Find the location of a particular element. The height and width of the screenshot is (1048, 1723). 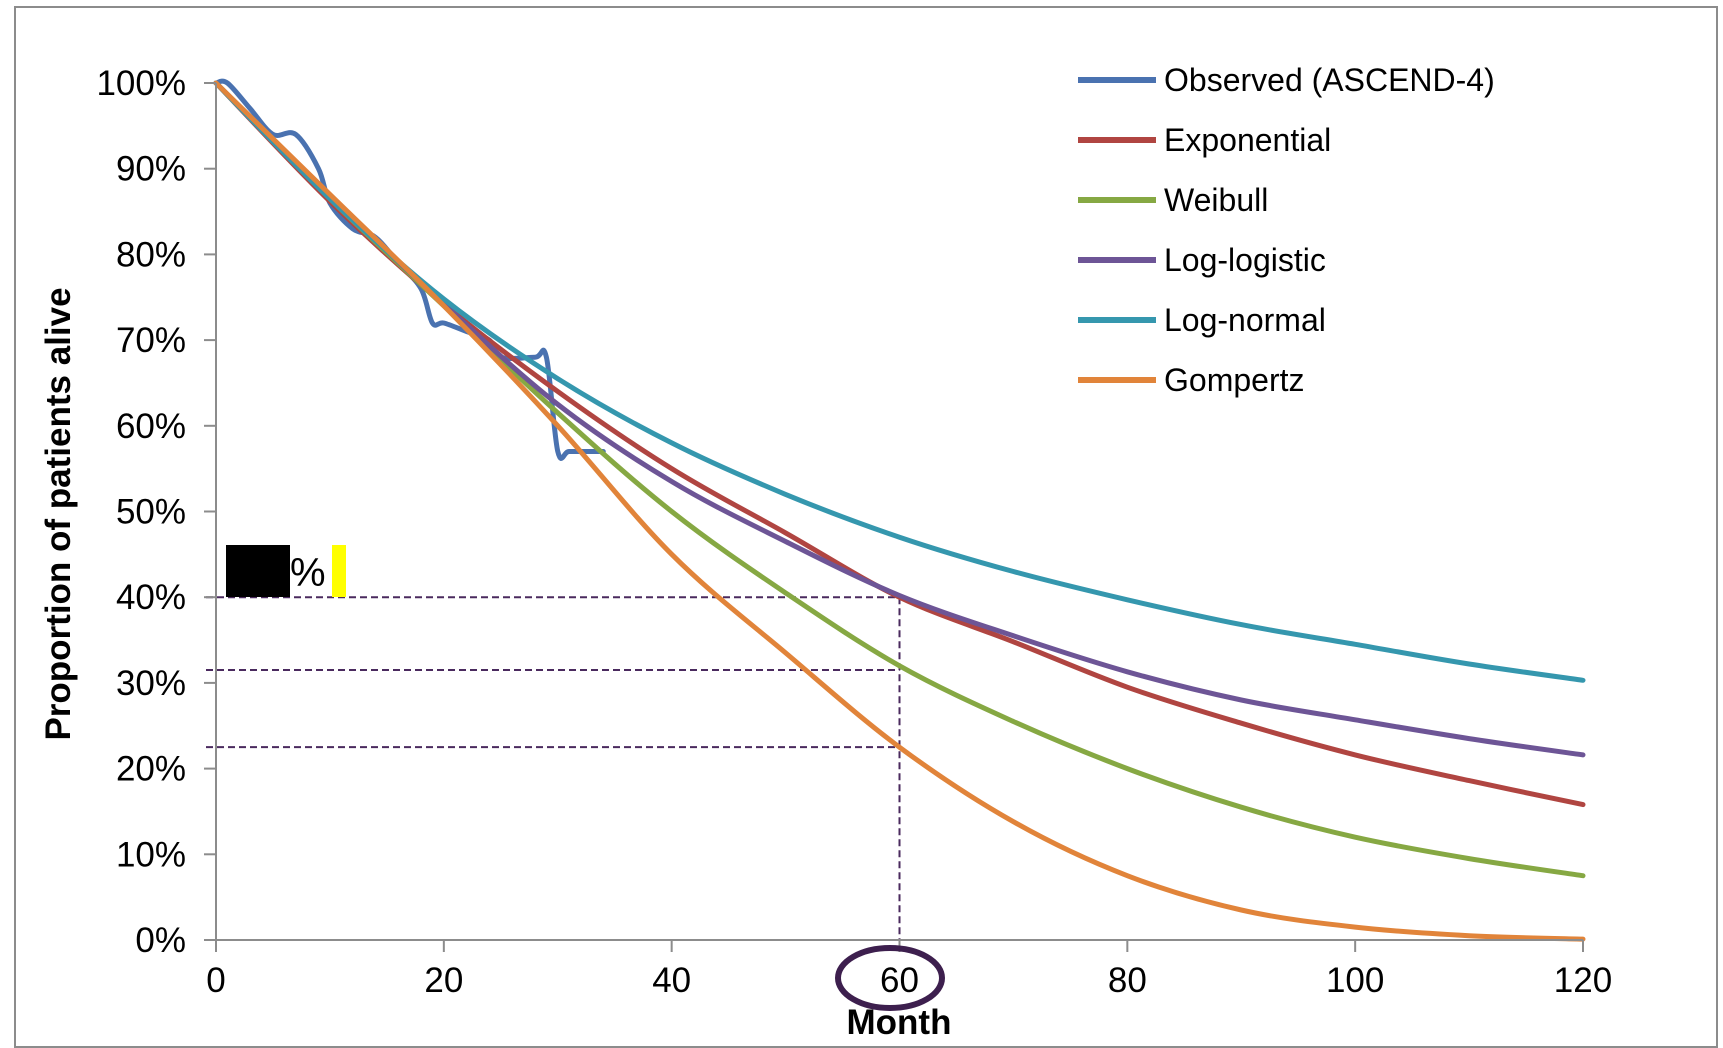

legend-label-exponential: Exponential is located at coordinates (1247, 140).